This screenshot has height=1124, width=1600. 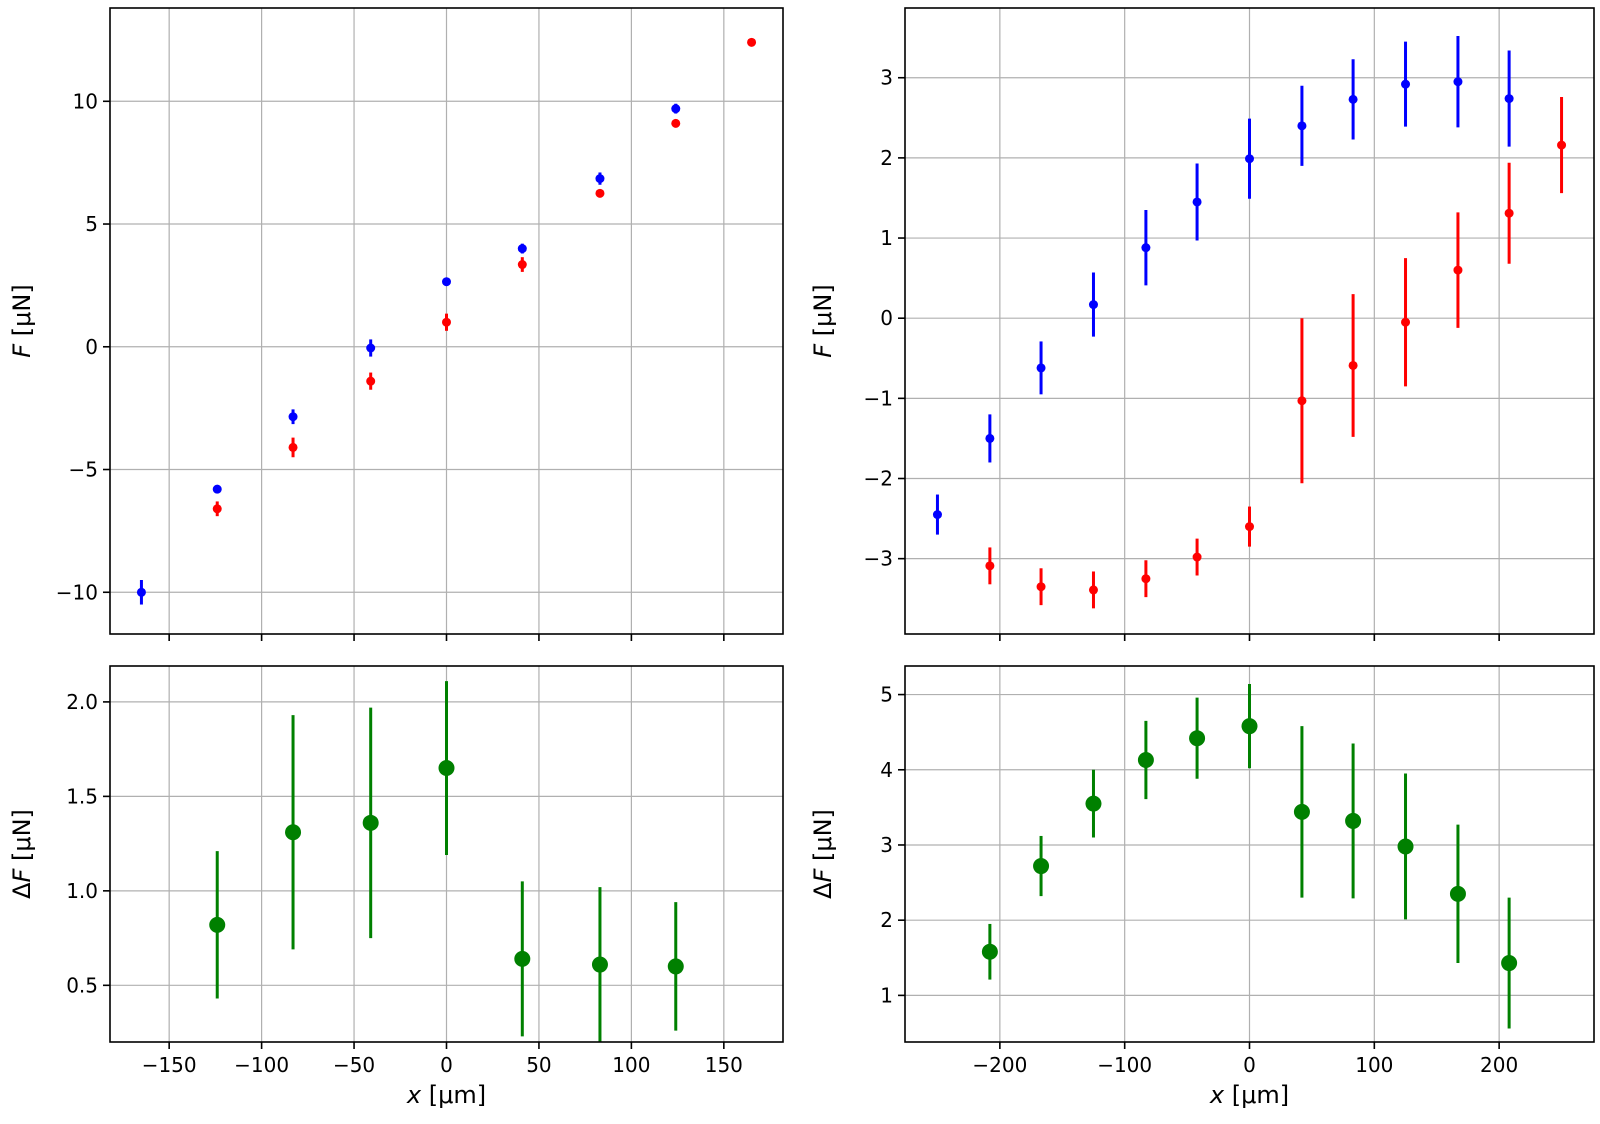 I want to click on y-tick-label: 1.0, so click(x=82, y=891).